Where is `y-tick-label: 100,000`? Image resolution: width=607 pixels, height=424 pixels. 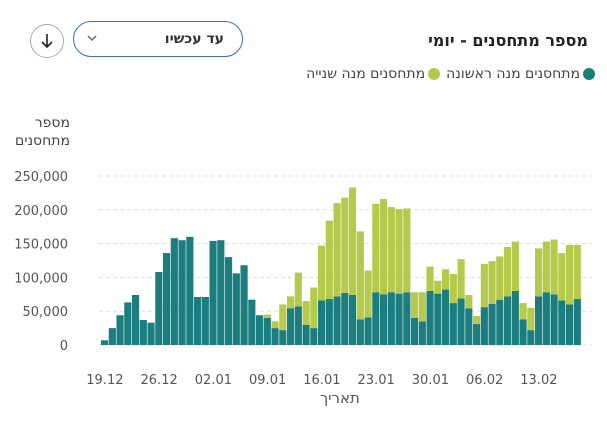 y-tick-label: 100,000 is located at coordinates (41, 278).